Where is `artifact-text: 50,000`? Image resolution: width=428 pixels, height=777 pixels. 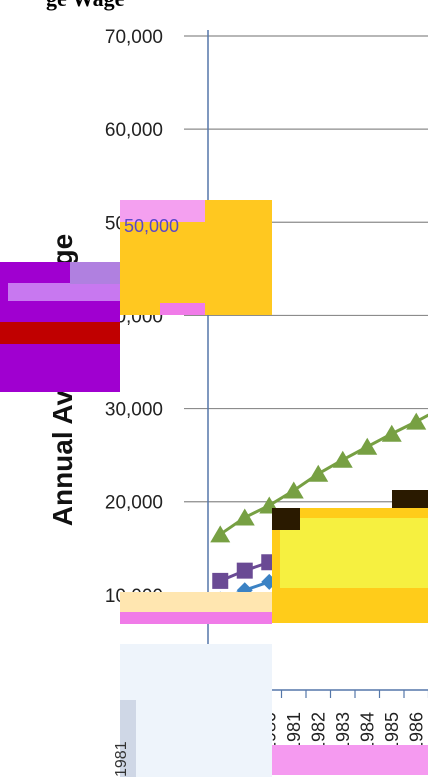 artifact-text: 50,000 is located at coordinates (151, 226).